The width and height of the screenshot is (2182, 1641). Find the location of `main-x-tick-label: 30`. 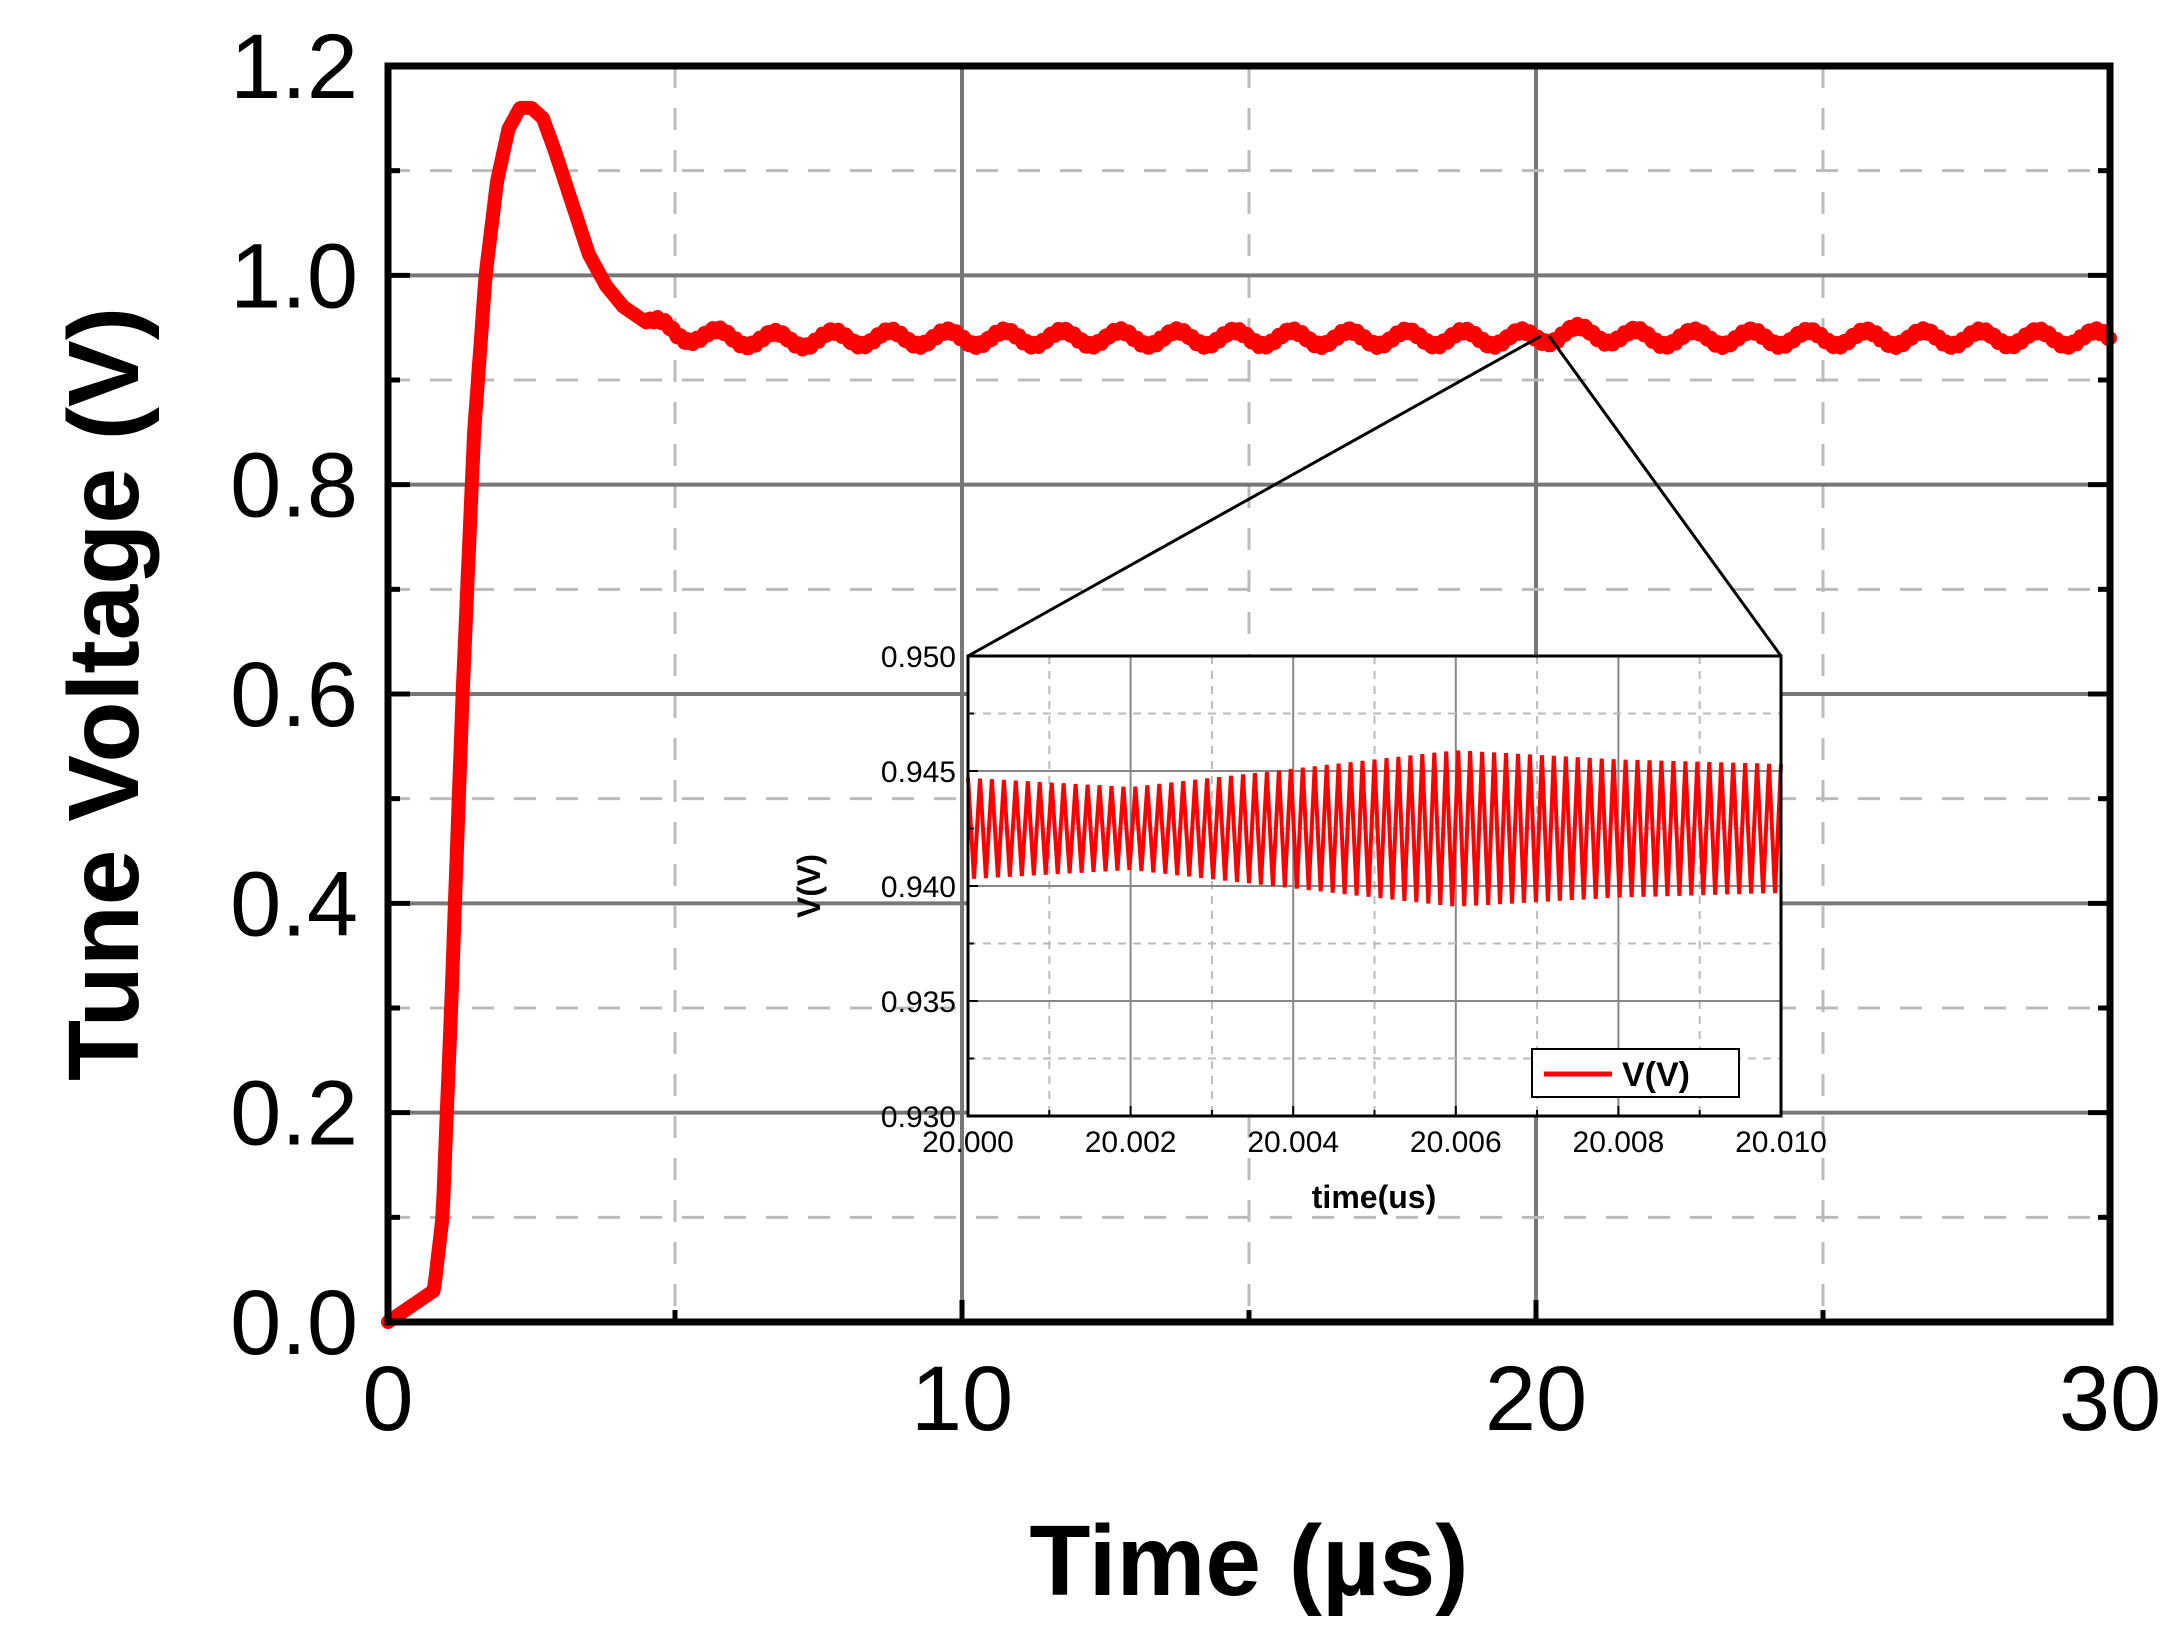

main-x-tick-label: 30 is located at coordinates (2110, 1399).